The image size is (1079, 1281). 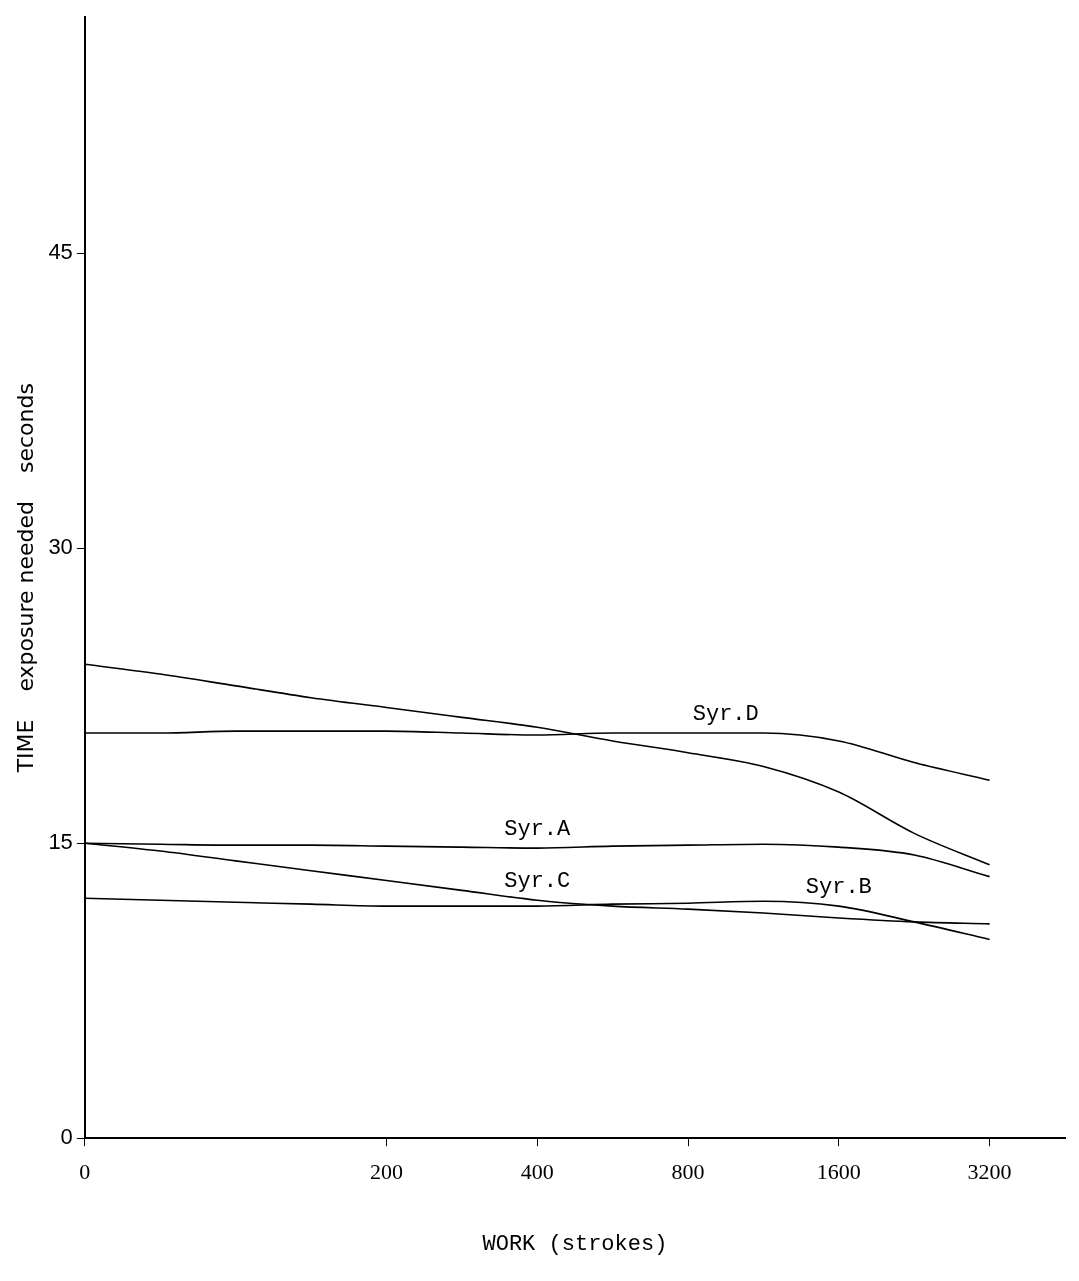 I want to click on x-tick-label: 0, so click(x=85, y=1172).